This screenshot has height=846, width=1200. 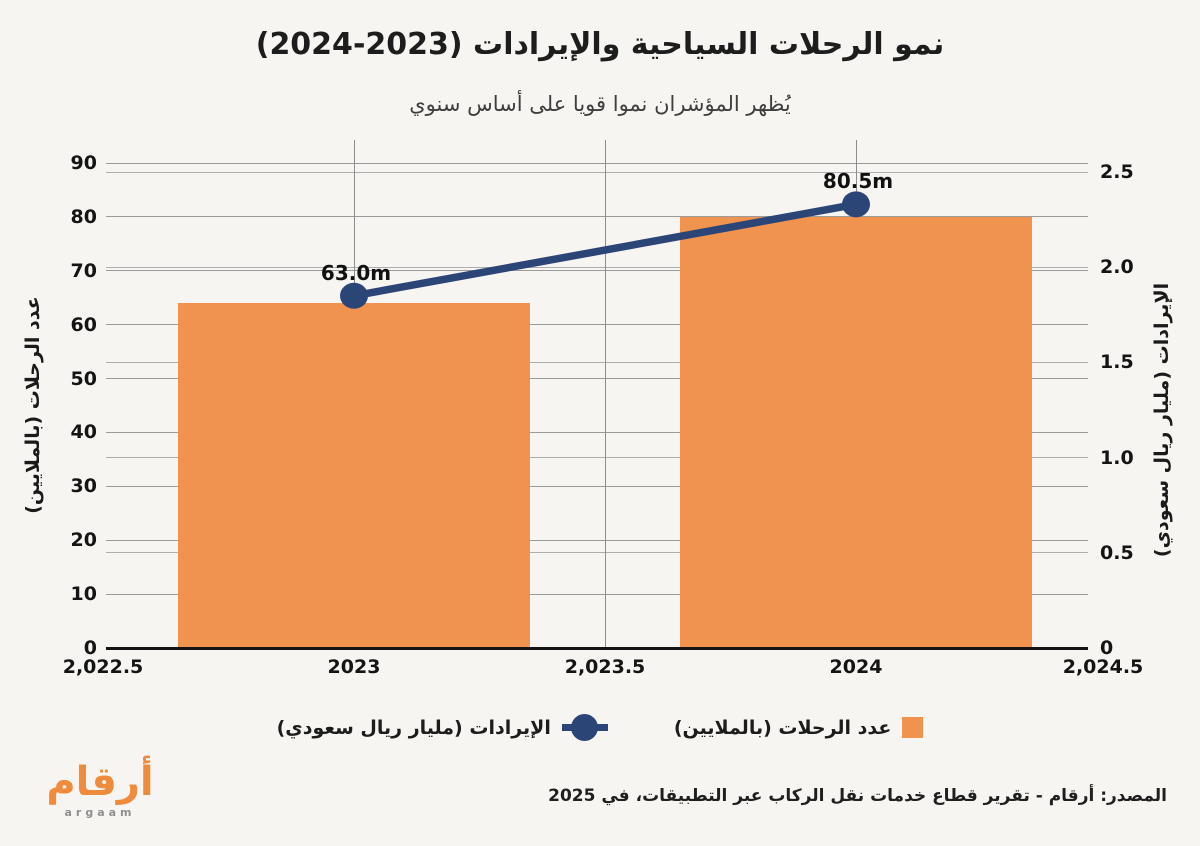 What do you see at coordinates (584, 727) in the screenshot?
I see `revenue-line-dot-swatch` at bounding box center [584, 727].